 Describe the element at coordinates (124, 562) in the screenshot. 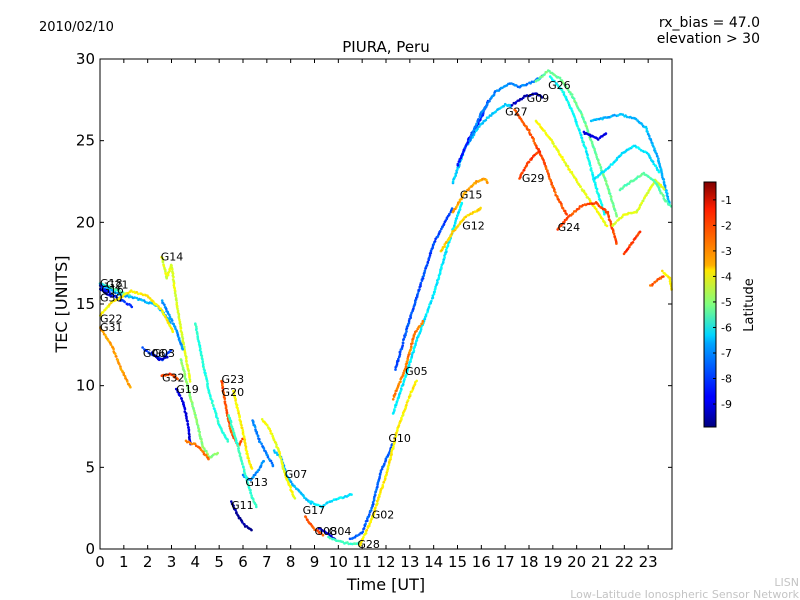

I see `x-tick-label: 1` at that location.